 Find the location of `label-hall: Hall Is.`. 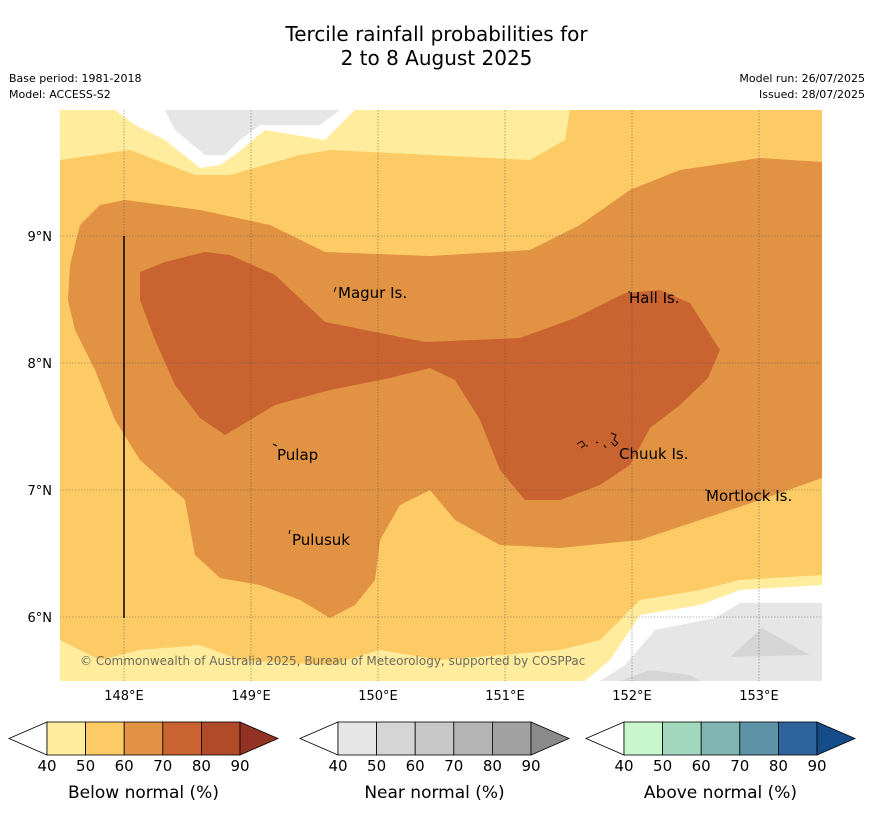

label-hall: Hall Is. is located at coordinates (654, 298).